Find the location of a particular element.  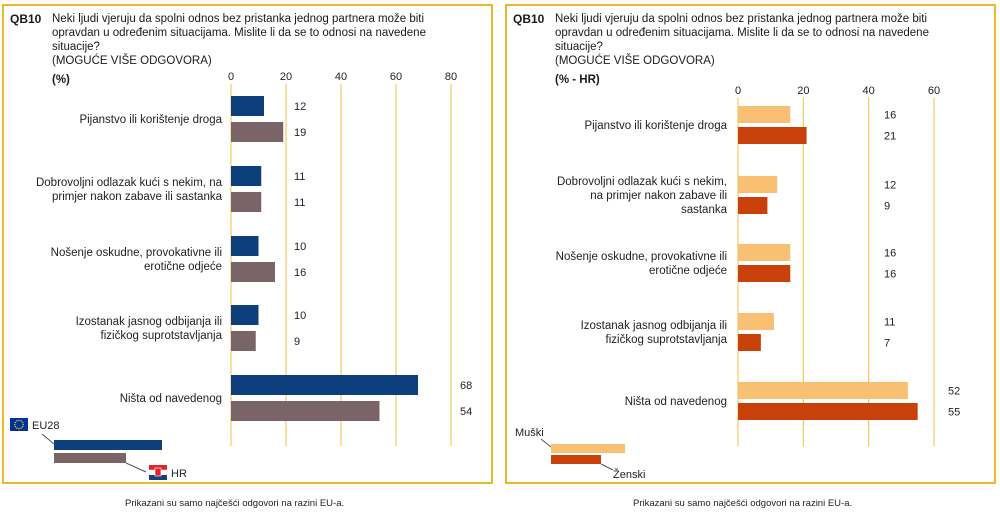

eu-flag-icon is located at coordinates (19, 424).